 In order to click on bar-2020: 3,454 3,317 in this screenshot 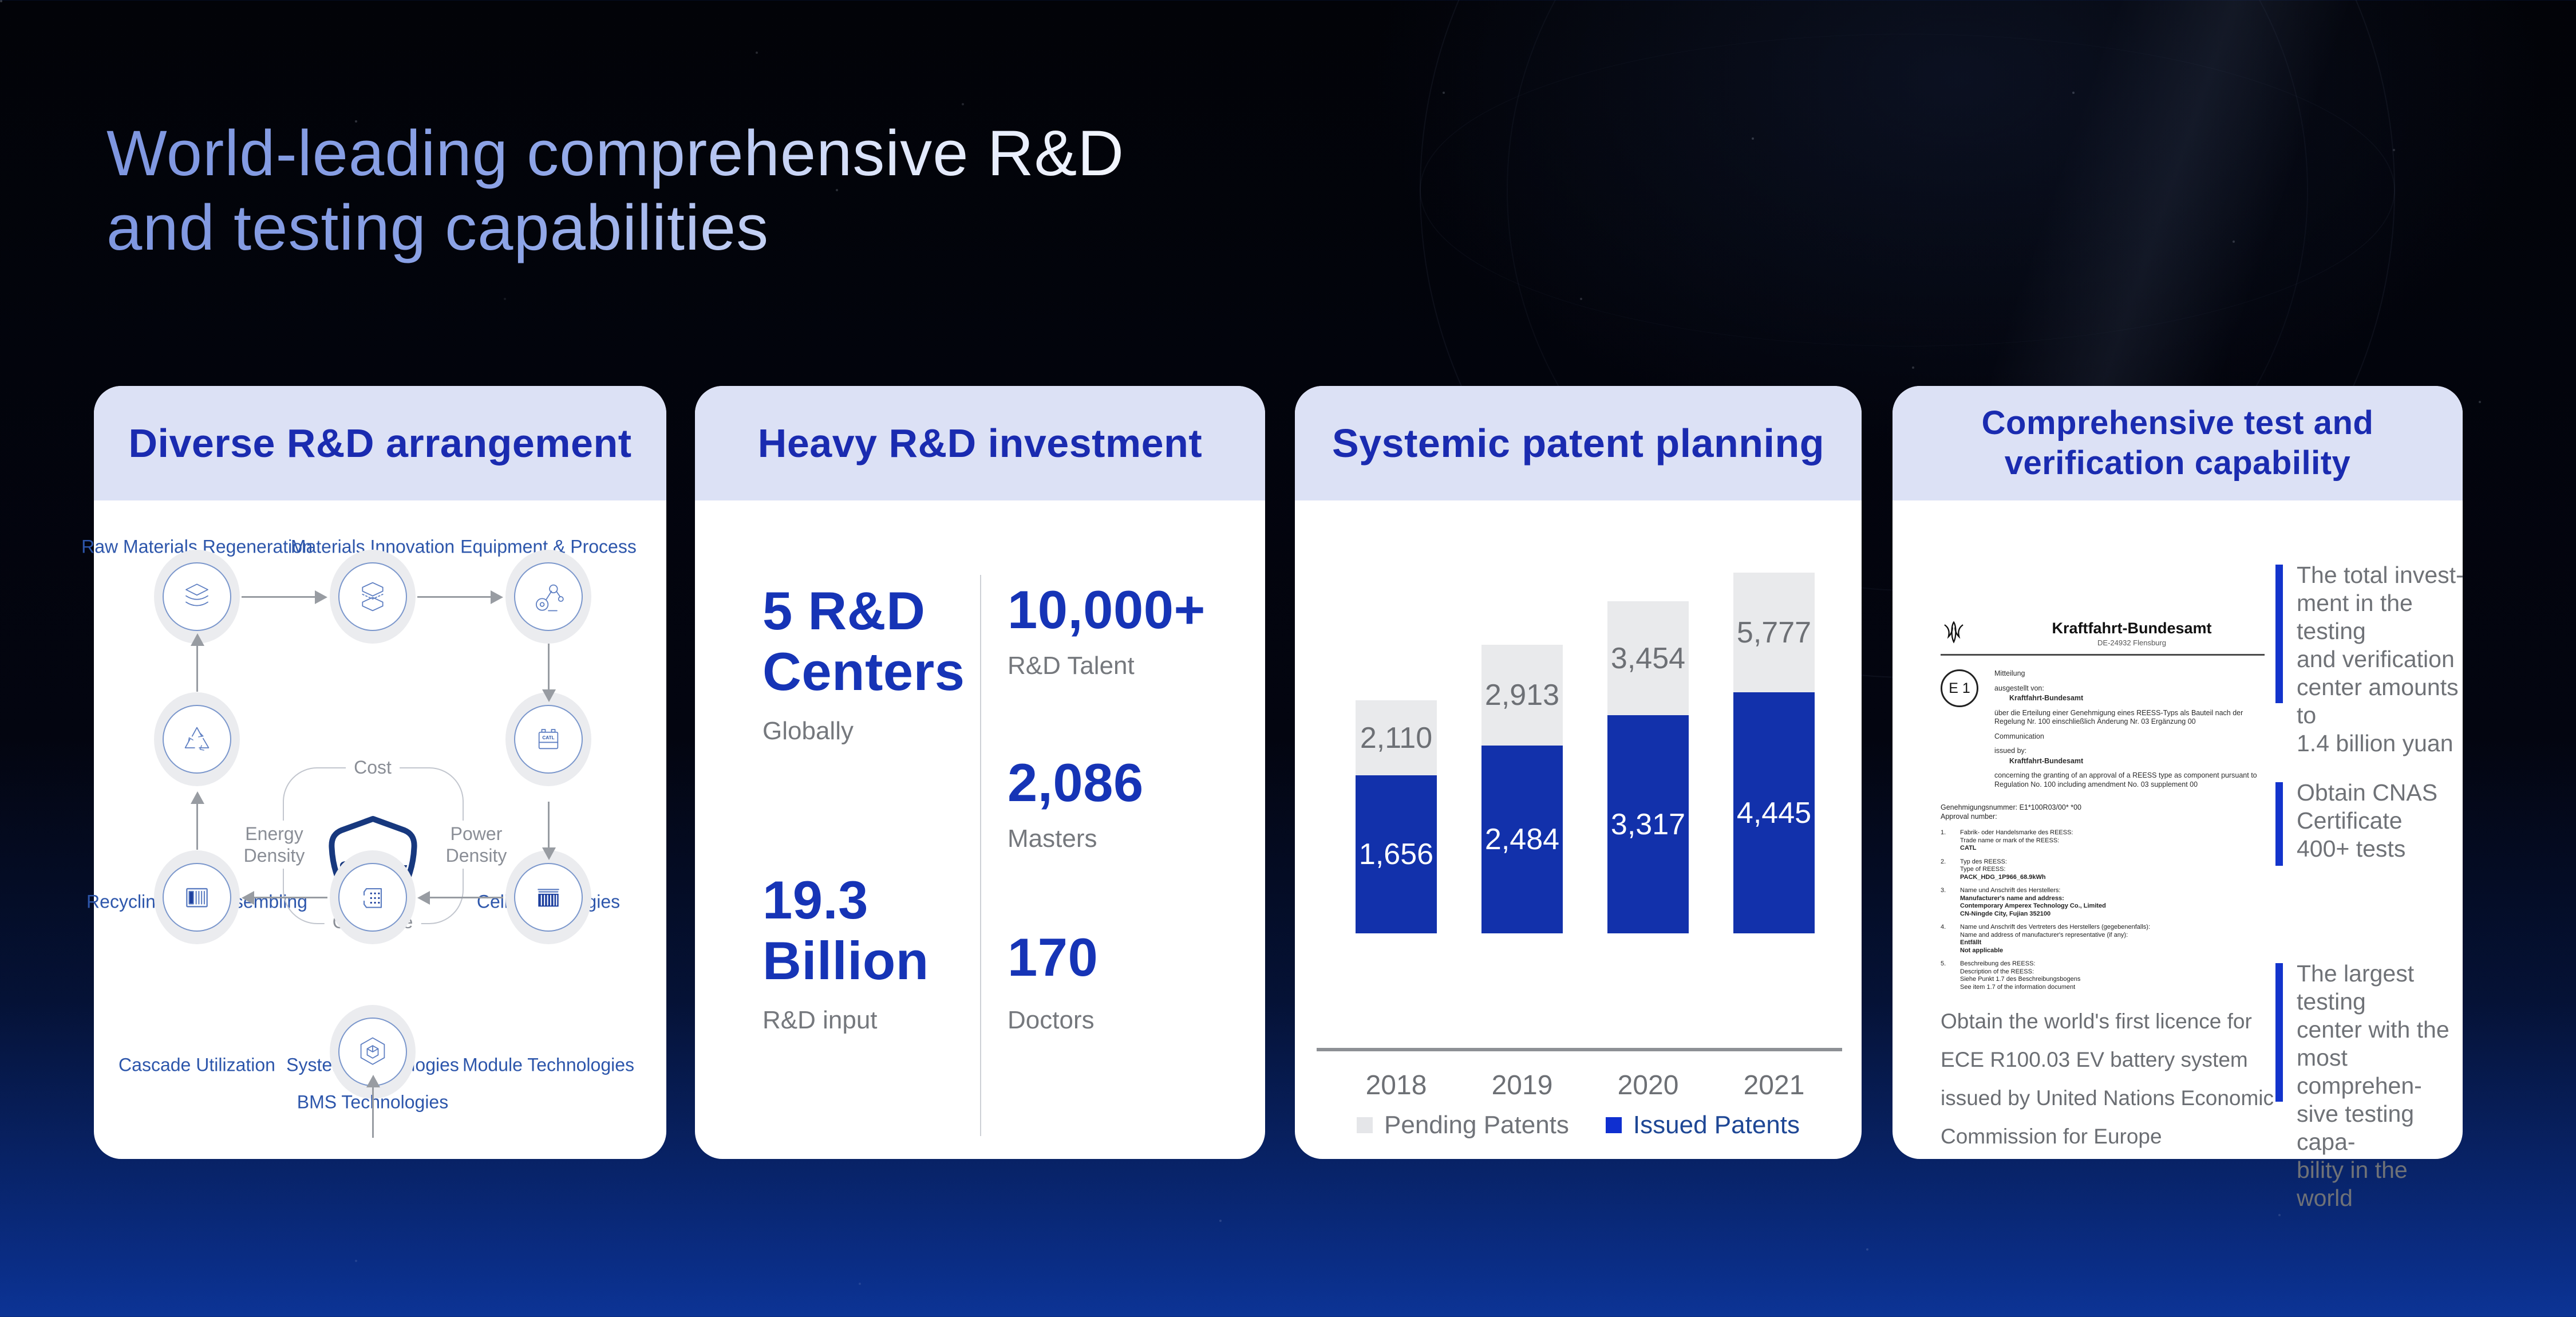, I will do `click(1648, 767)`.